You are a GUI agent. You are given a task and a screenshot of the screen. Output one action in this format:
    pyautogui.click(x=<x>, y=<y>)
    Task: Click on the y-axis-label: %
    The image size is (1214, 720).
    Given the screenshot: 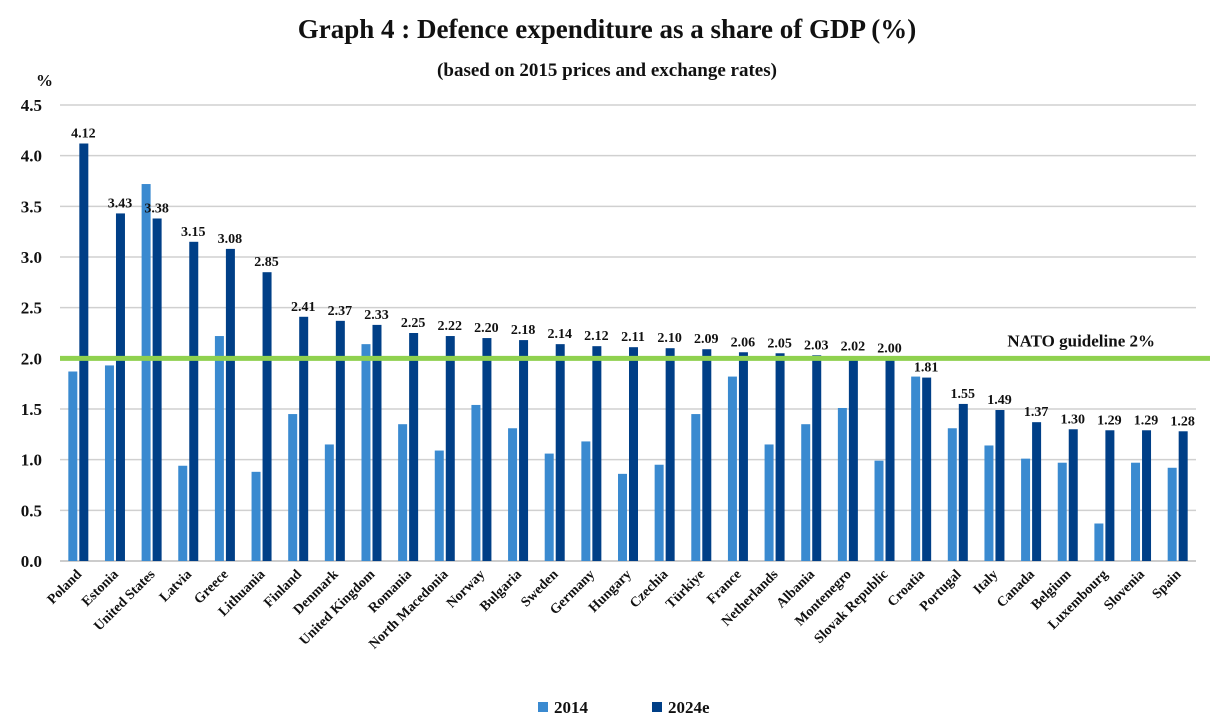 What is the action you would take?
    pyautogui.click(x=44, y=80)
    